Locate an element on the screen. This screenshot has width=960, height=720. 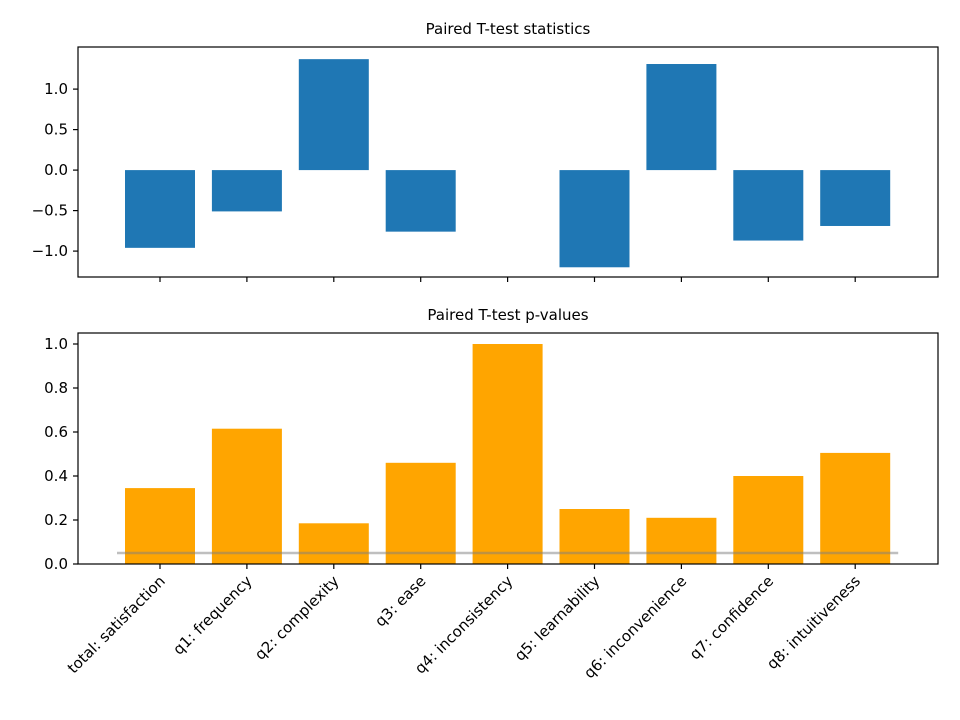
y-tick-label: 0.8 is located at coordinates (56, 388).